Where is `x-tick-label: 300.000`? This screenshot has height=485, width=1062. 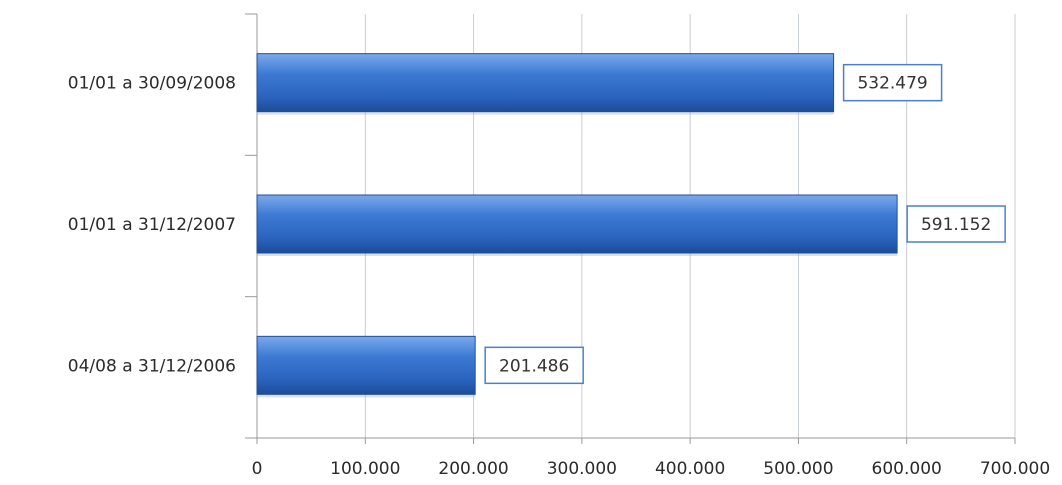 x-tick-label: 300.000 is located at coordinates (582, 469).